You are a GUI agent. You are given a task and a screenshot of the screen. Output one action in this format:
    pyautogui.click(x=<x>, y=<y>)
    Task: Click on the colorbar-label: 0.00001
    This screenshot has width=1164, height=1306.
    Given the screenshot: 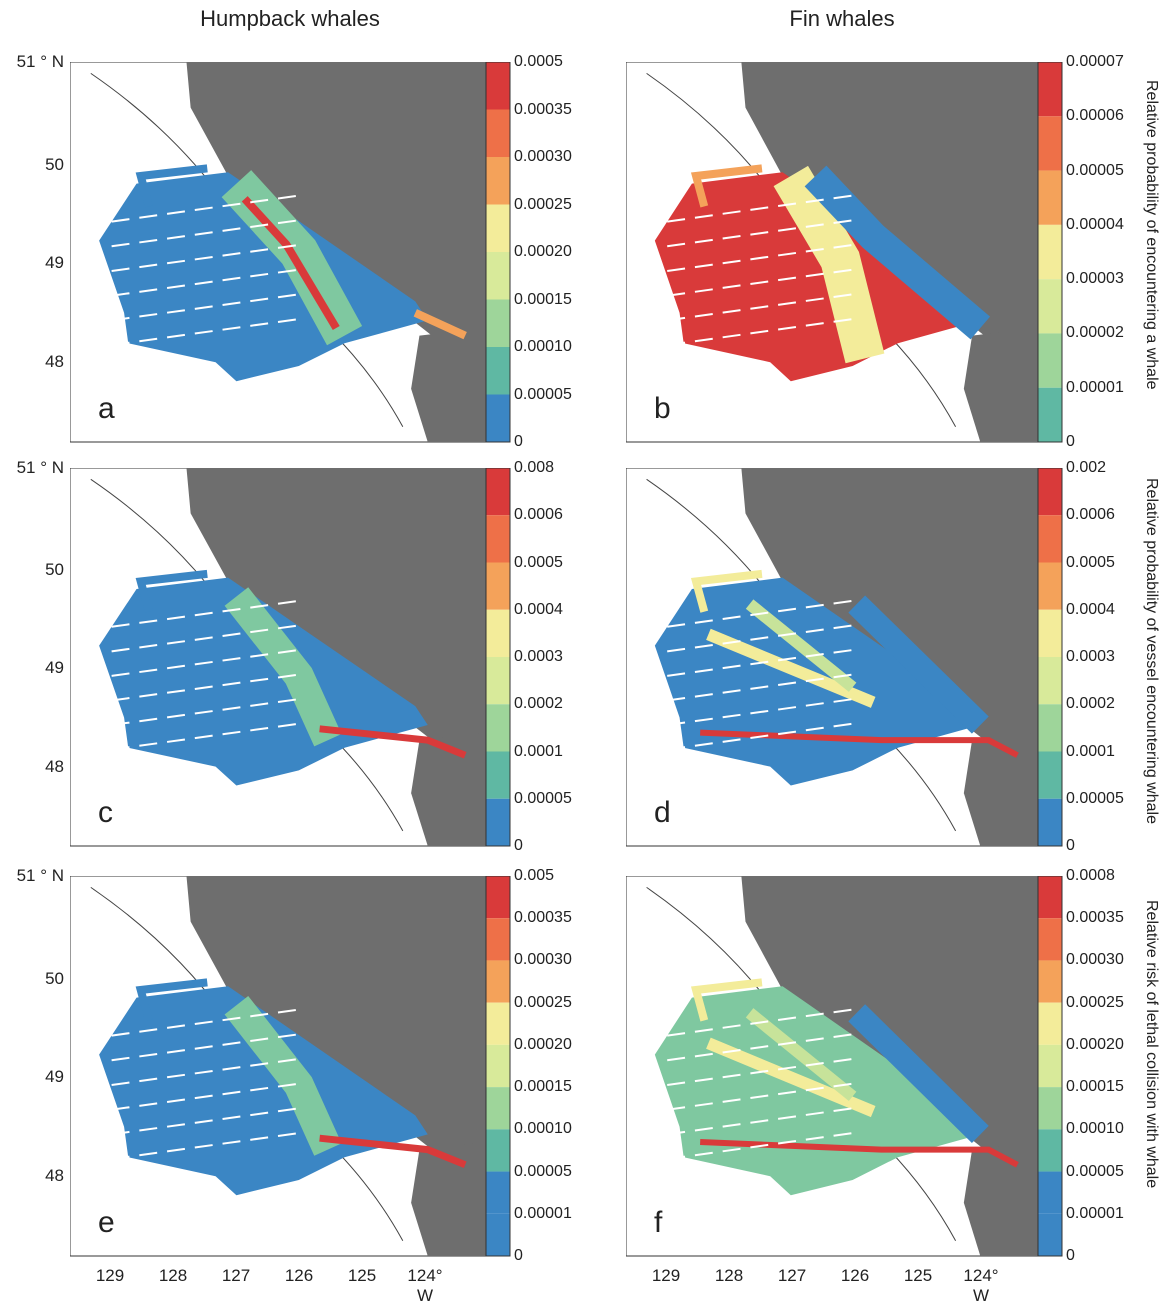 What is the action you would take?
    pyautogui.click(x=1095, y=387)
    